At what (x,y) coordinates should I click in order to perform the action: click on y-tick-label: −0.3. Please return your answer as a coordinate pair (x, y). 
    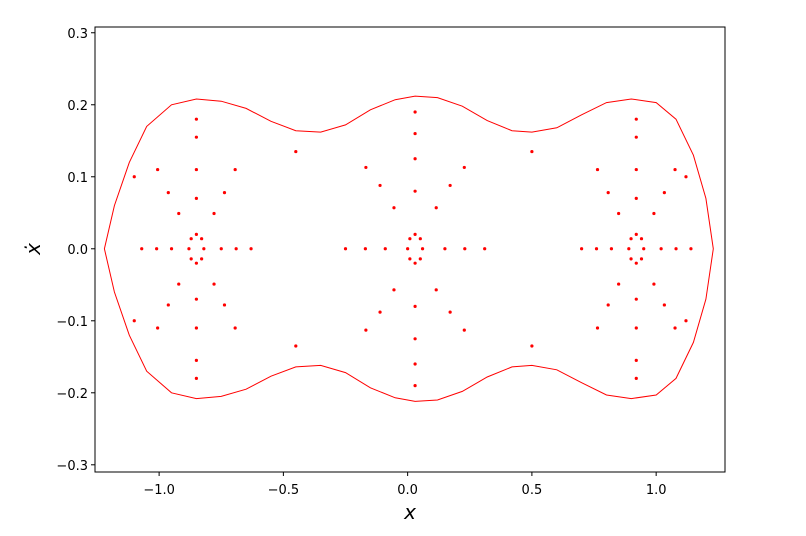
    Looking at the image, I should click on (72, 466).